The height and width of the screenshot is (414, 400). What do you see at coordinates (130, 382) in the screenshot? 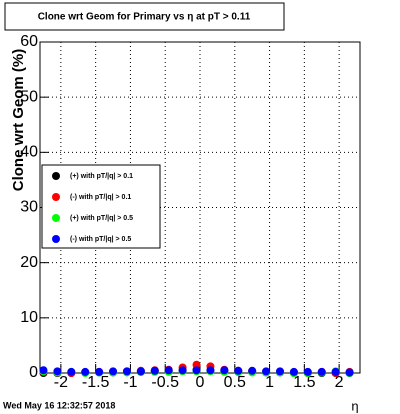
I see `x-tick-label: -1` at bounding box center [130, 382].